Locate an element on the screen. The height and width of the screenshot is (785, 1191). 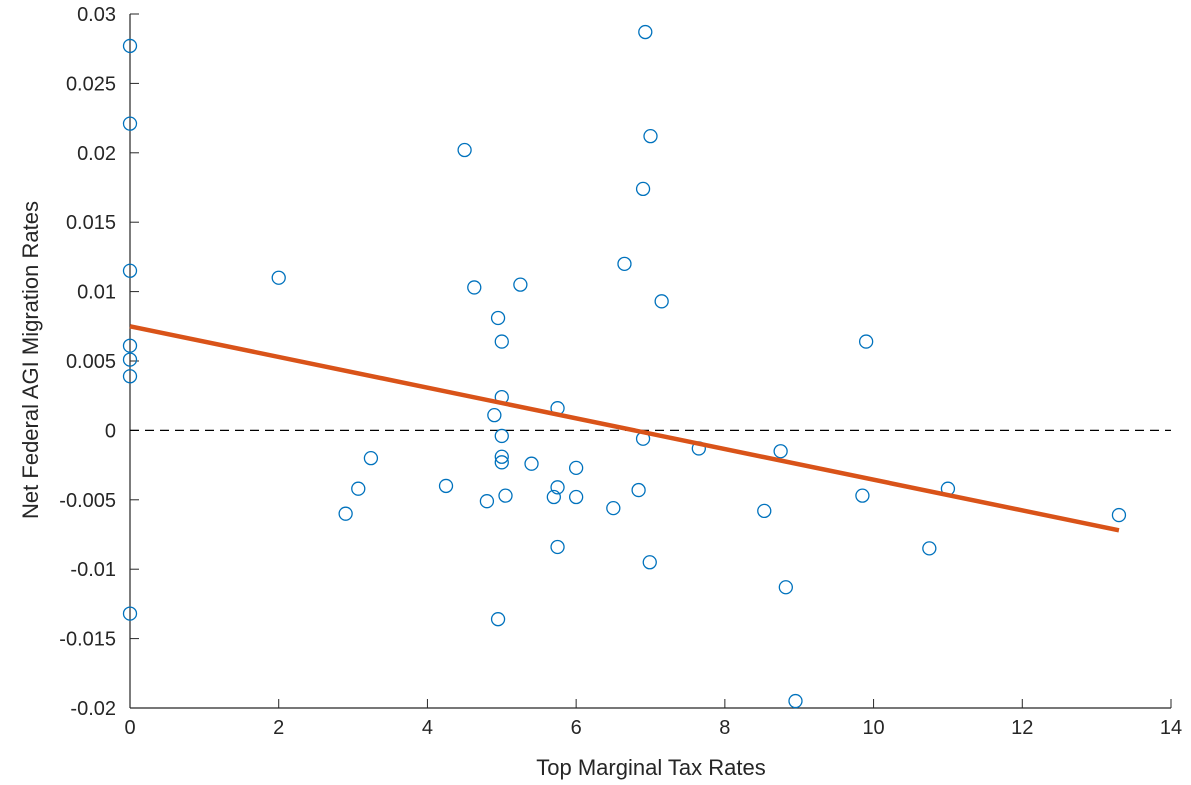
x-tick-label: 14 is located at coordinates (1171, 728).